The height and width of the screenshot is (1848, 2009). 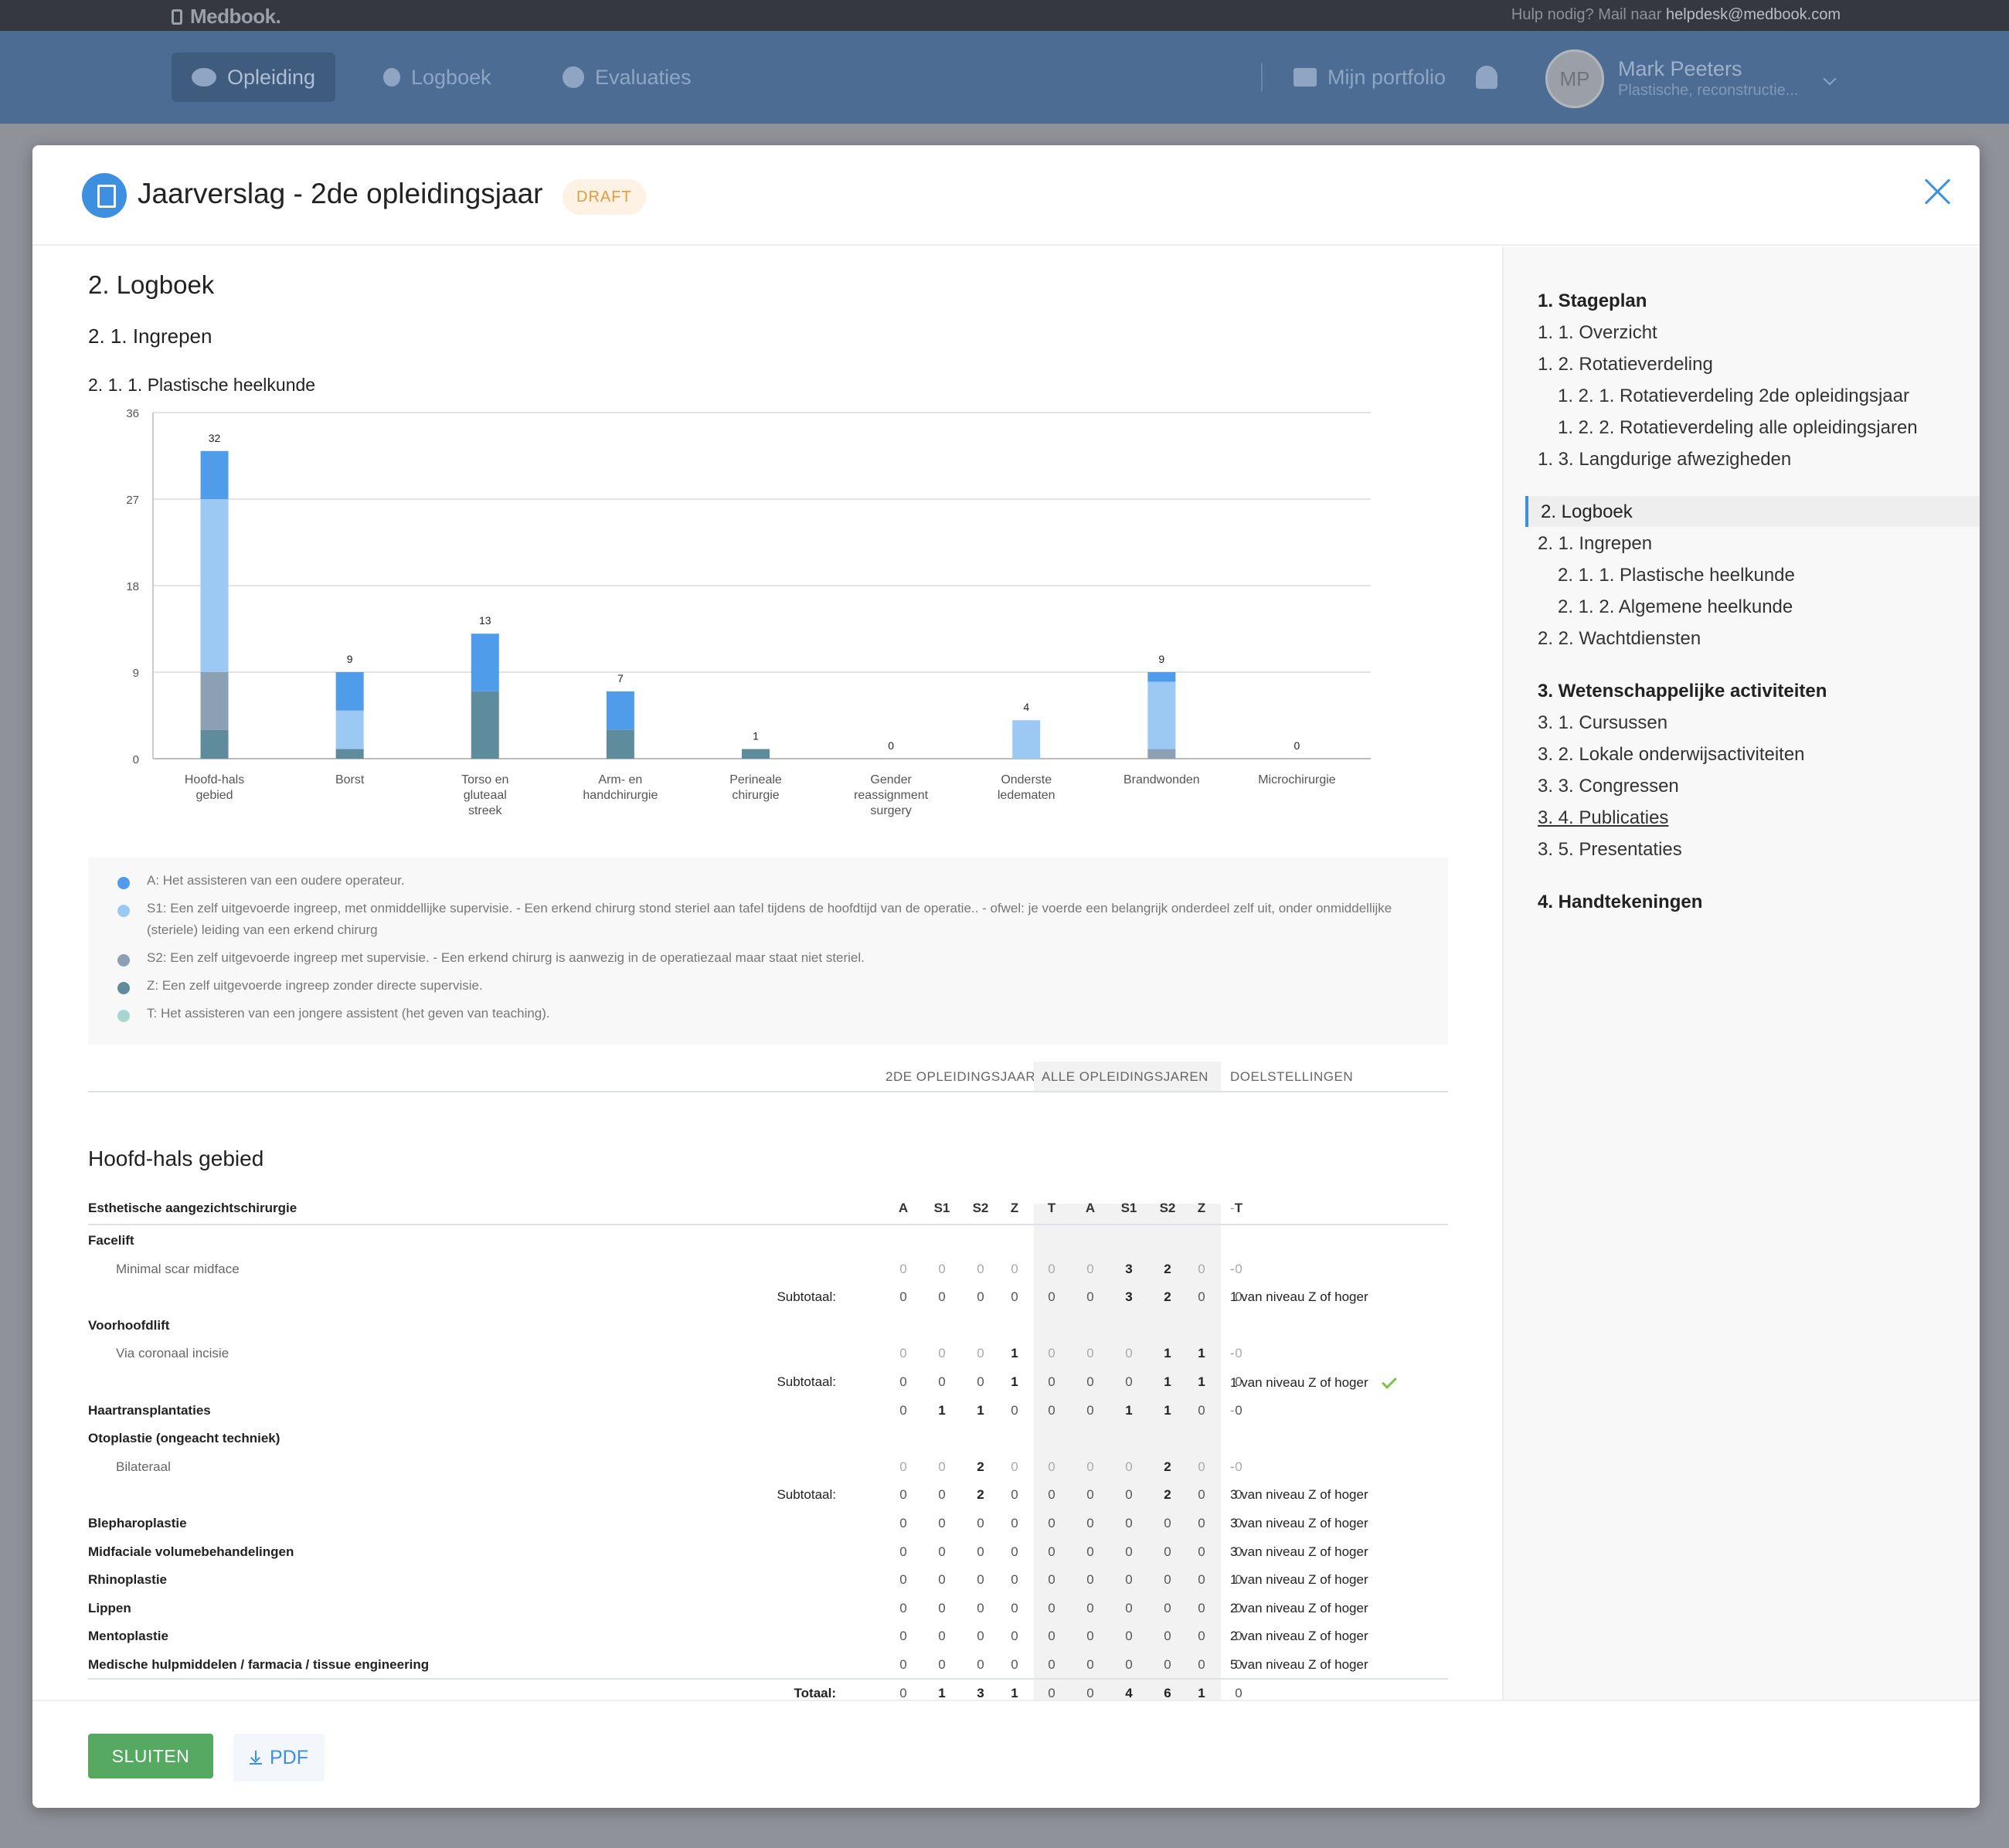 I want to click on help-email-link: helpdesk@medbook.com, so click(x=1753, y=14).